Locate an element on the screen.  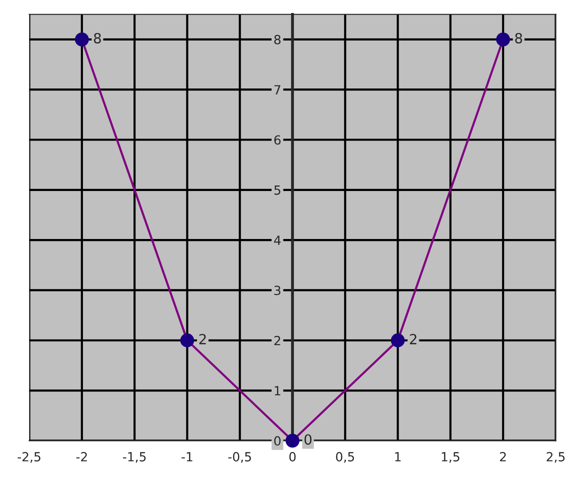
x-tick-label: -2 is located at coordinates (81, 457).